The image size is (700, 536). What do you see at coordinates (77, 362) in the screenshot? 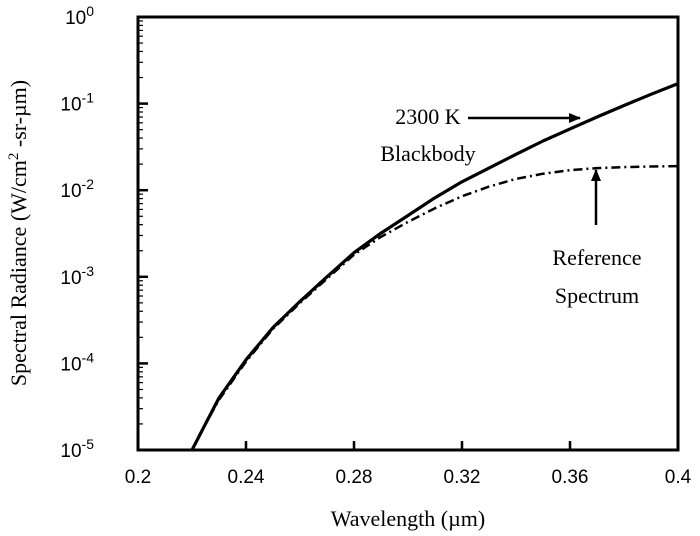
I see `y-tick-label: 10⁻⁴` at bounding box center [77, 362].